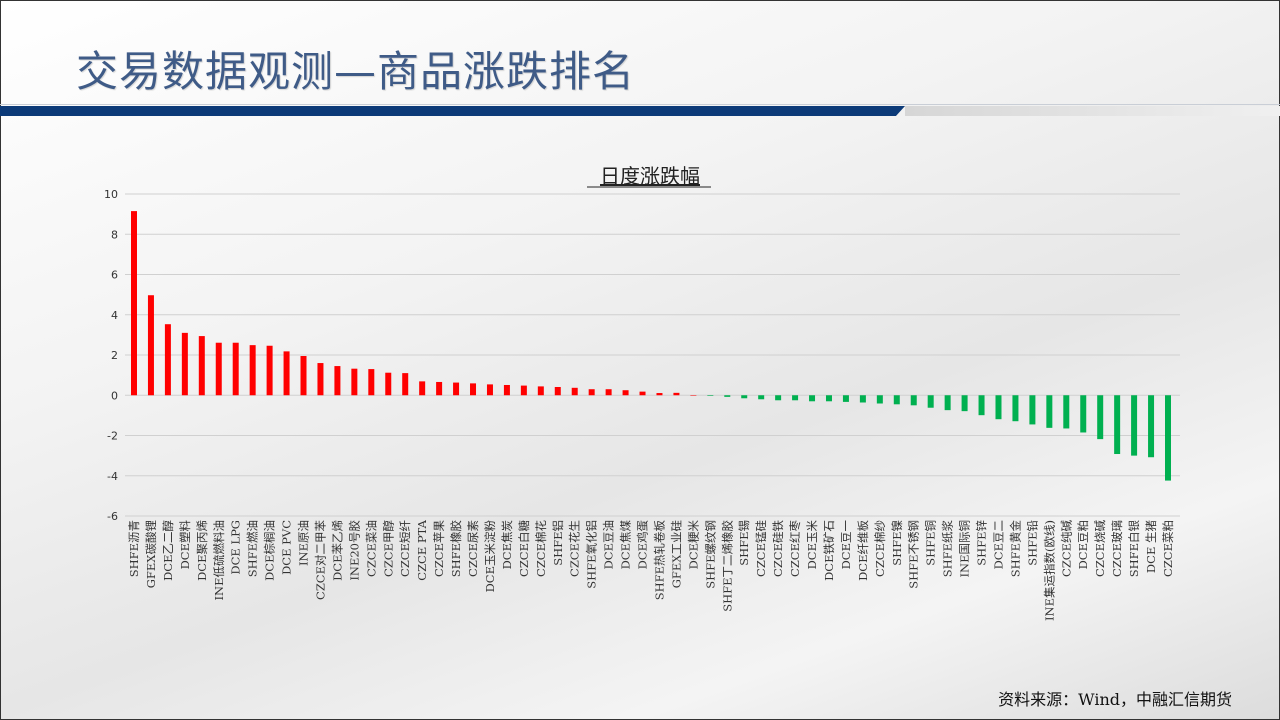 This screenshot has width=1280, height=720. Describe the element at coordinates (405, 548) in the screenshot. I see `x-tick-label: CZCE短纤` at that location.